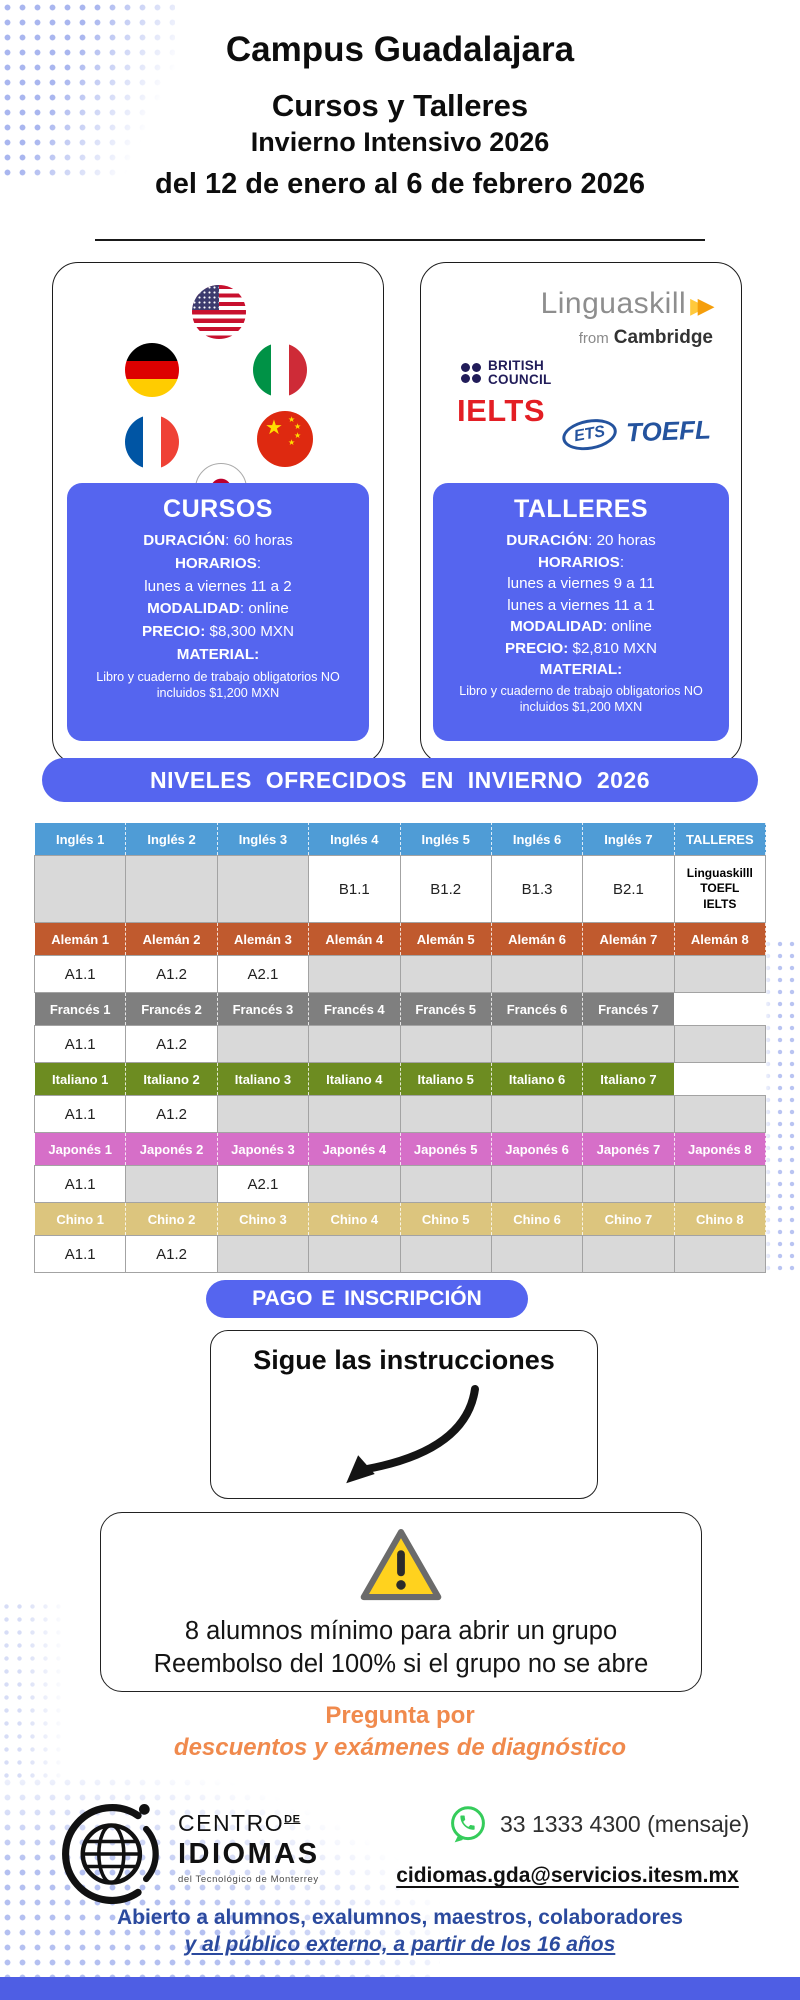 This screenshot has width=800, height=2000. Describe the element at coordinates (628, 1149) in the screenshot. I see `language-cell: Japonés 7` at that location.